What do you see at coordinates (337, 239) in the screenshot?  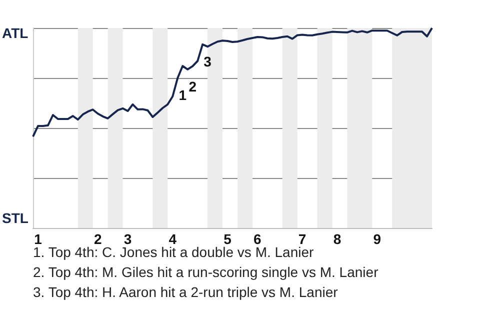 I see `x-tick-label: 8` at bounding box center [337, 239].